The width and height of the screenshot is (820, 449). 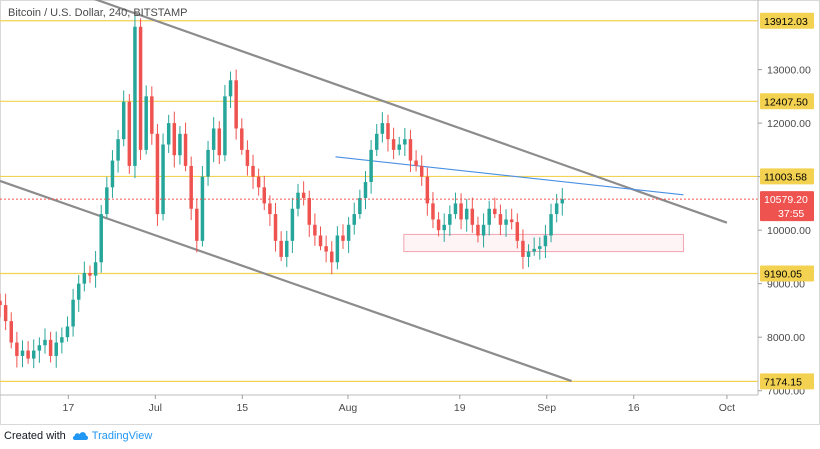 I want to click on level-label: 11003.58, so click(x=785, y=177).